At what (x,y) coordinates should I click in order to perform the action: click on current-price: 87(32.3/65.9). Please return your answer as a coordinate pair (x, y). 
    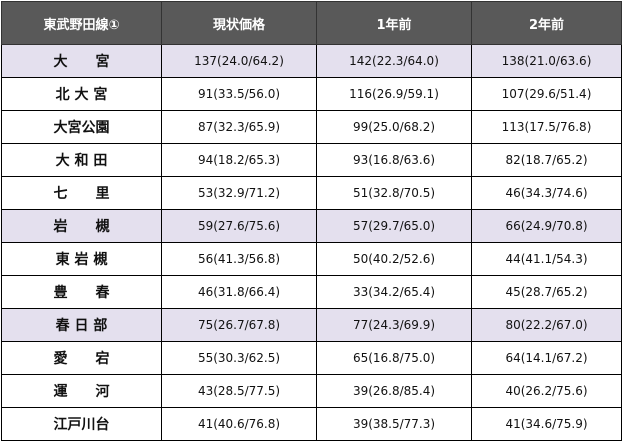
    Looking at the image, I should click on (239, 127).